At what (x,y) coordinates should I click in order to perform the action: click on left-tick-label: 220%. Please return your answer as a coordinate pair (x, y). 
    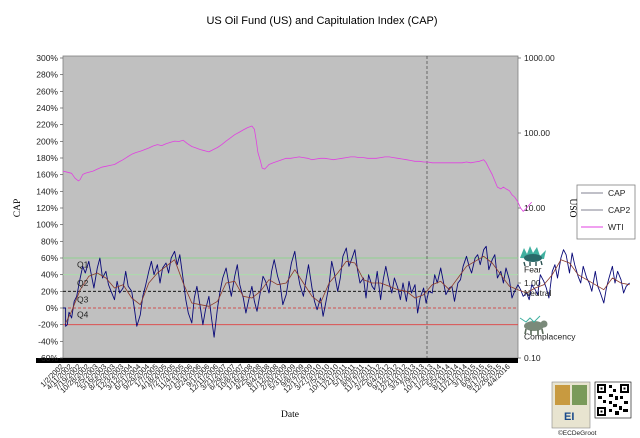
    Looking at the image, I should click on (47, 125).